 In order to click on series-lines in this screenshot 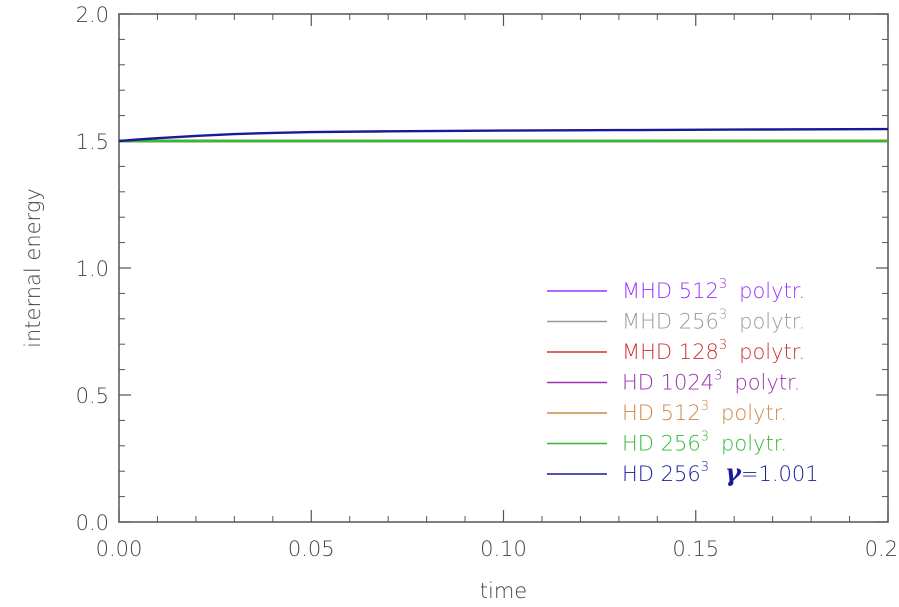, I will do `click(503, 135)`.